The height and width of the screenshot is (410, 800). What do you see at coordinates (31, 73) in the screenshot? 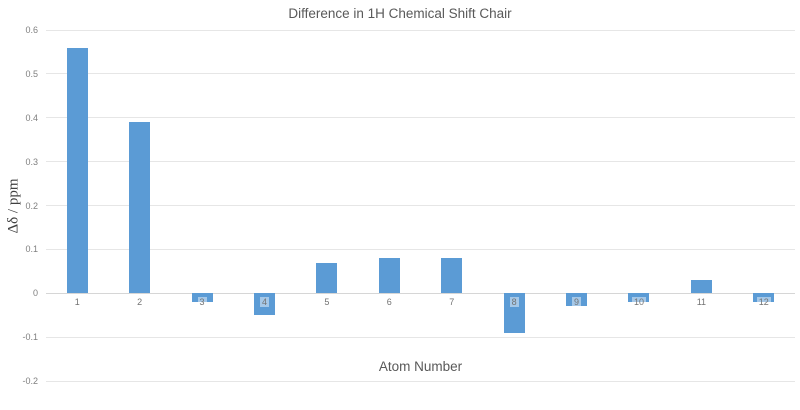
I see `y-tick-label: 0.5` at bounding box center [31, 73].